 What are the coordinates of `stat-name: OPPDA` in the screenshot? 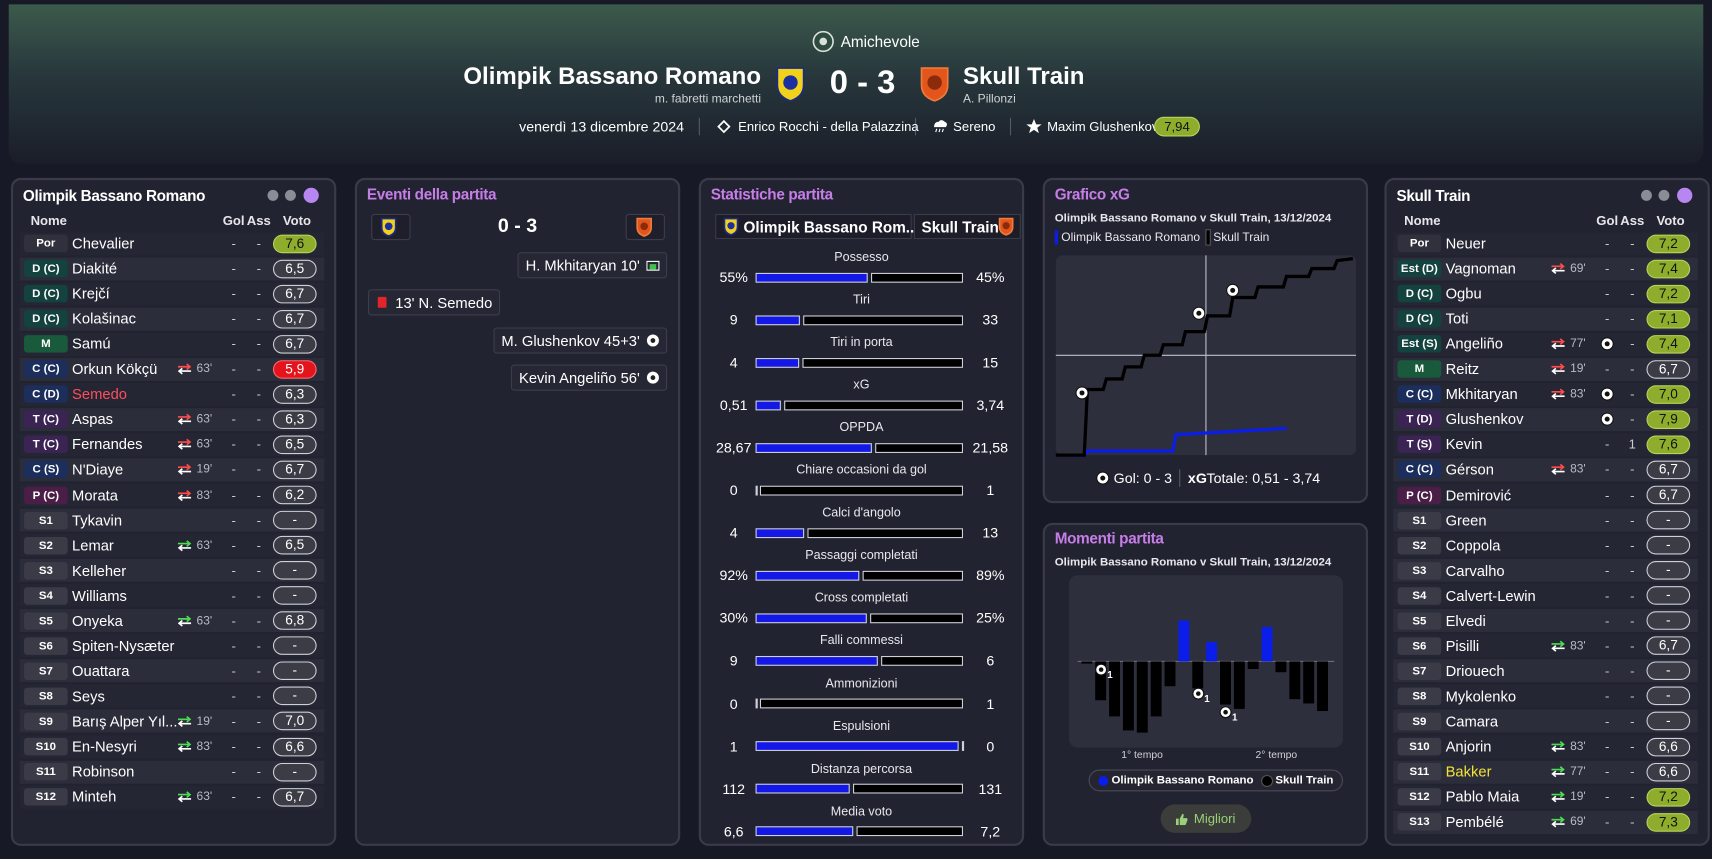 It's located at (861, 428).